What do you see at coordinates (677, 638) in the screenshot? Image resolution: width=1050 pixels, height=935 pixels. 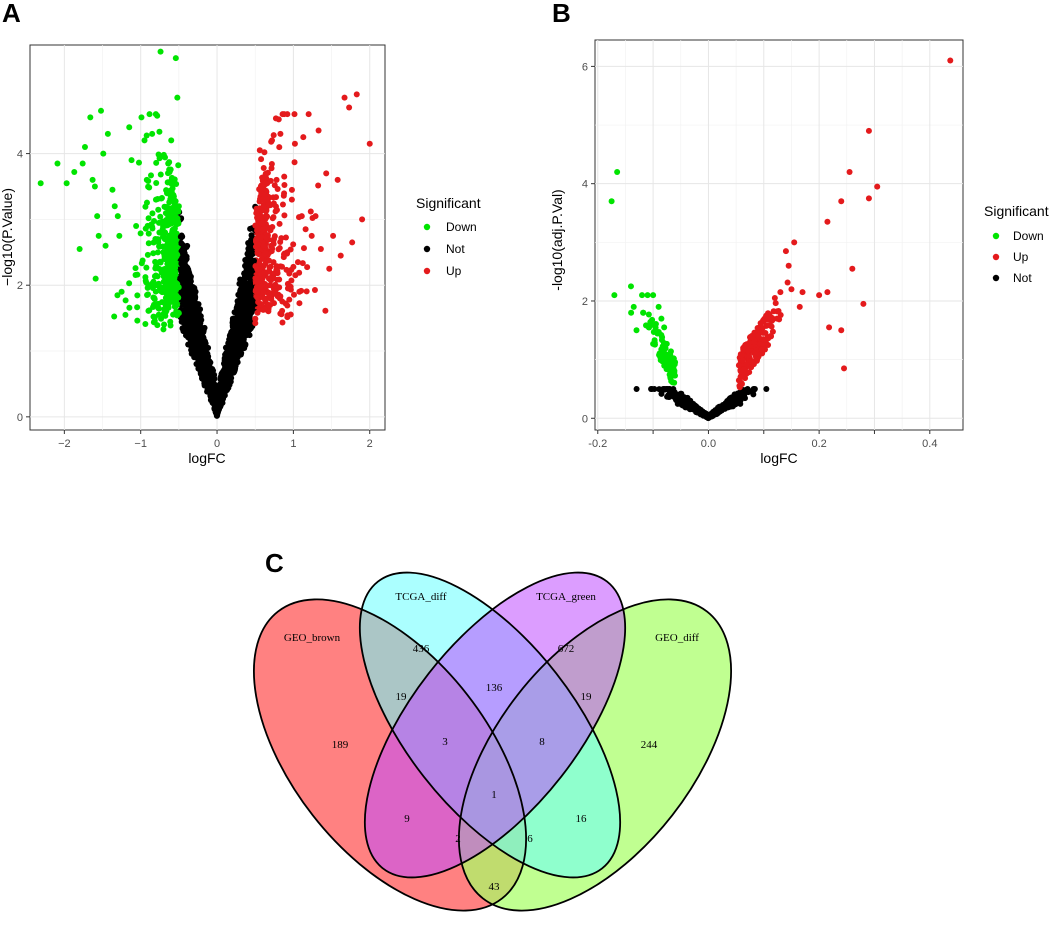 I see `venn-set-label-geo-diff: GEO_diff` at bounding box center [677, 638].